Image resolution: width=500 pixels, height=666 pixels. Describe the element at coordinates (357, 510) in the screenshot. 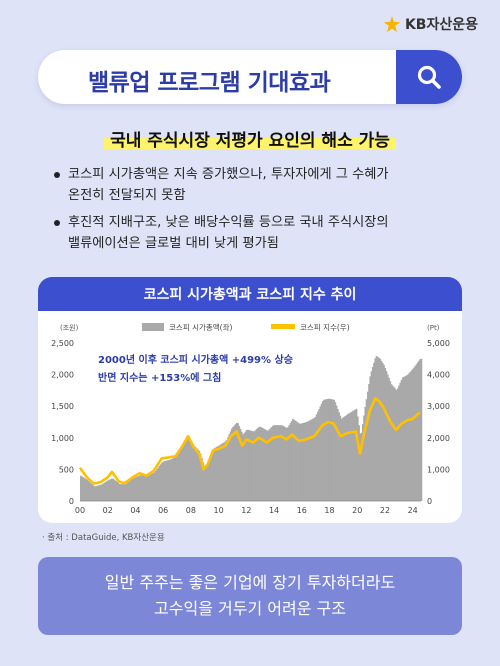

I see `x-tick-label: 20` at that location.